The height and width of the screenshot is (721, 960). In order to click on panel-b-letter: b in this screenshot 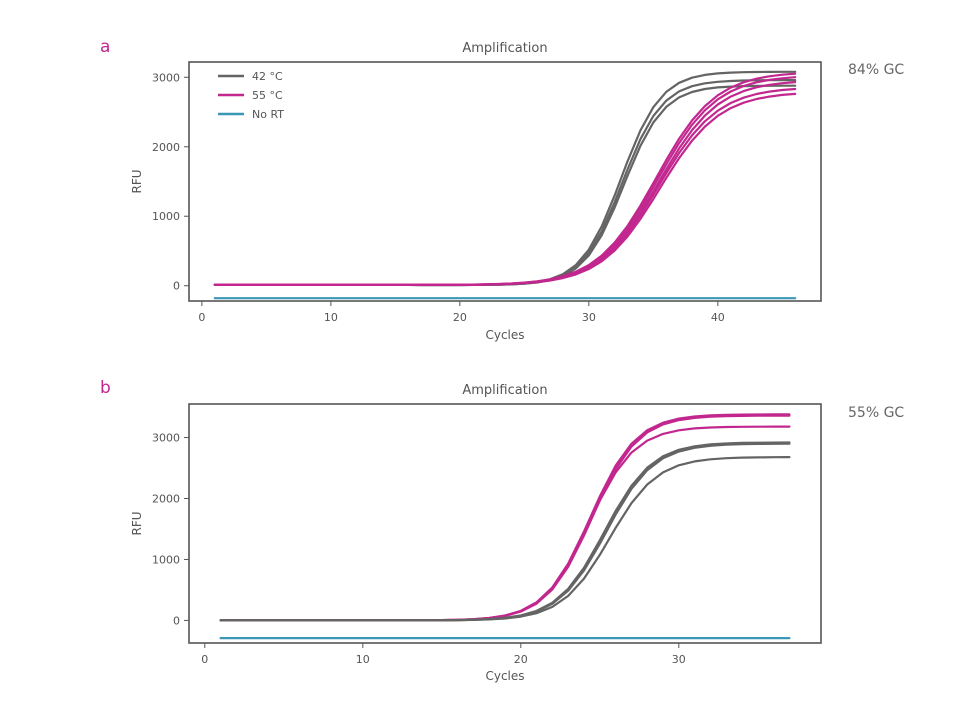, I will do `click(105, 388)`.